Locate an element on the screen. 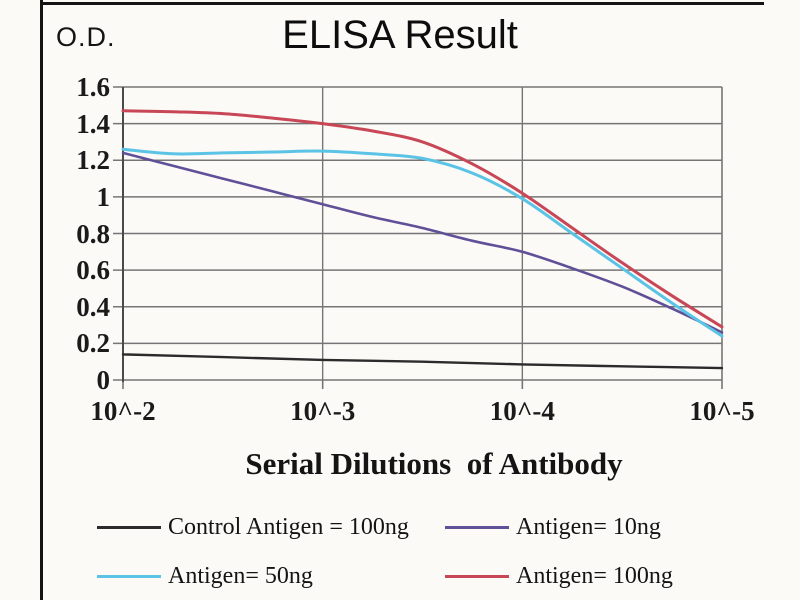 The image size is (800, 600). legend-item-antigen-100ng: Antigen= 100ng is located at coordinates (559, 576).